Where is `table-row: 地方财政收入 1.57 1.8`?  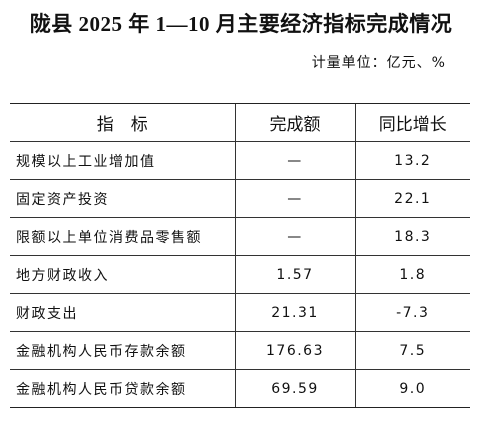
table-row: 地方财政收入 1.57 1.8 is located at coordinates (240, 274).